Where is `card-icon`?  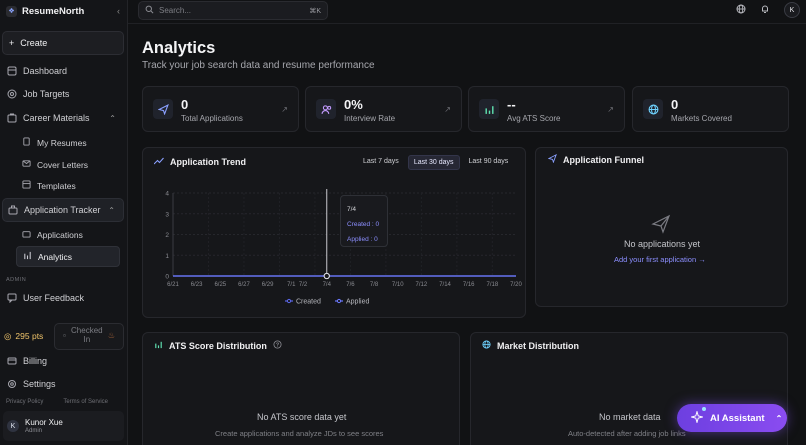 card-icon is located at coordinates (12, 361).